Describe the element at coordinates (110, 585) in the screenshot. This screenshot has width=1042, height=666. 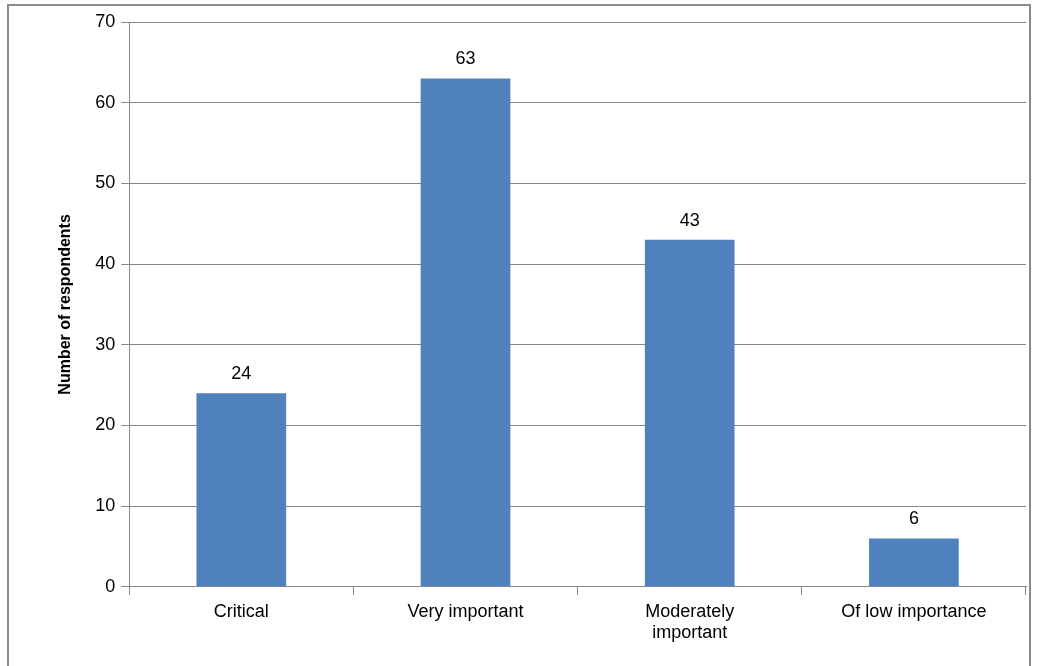
I see `y-tick-label: 0` at that location.